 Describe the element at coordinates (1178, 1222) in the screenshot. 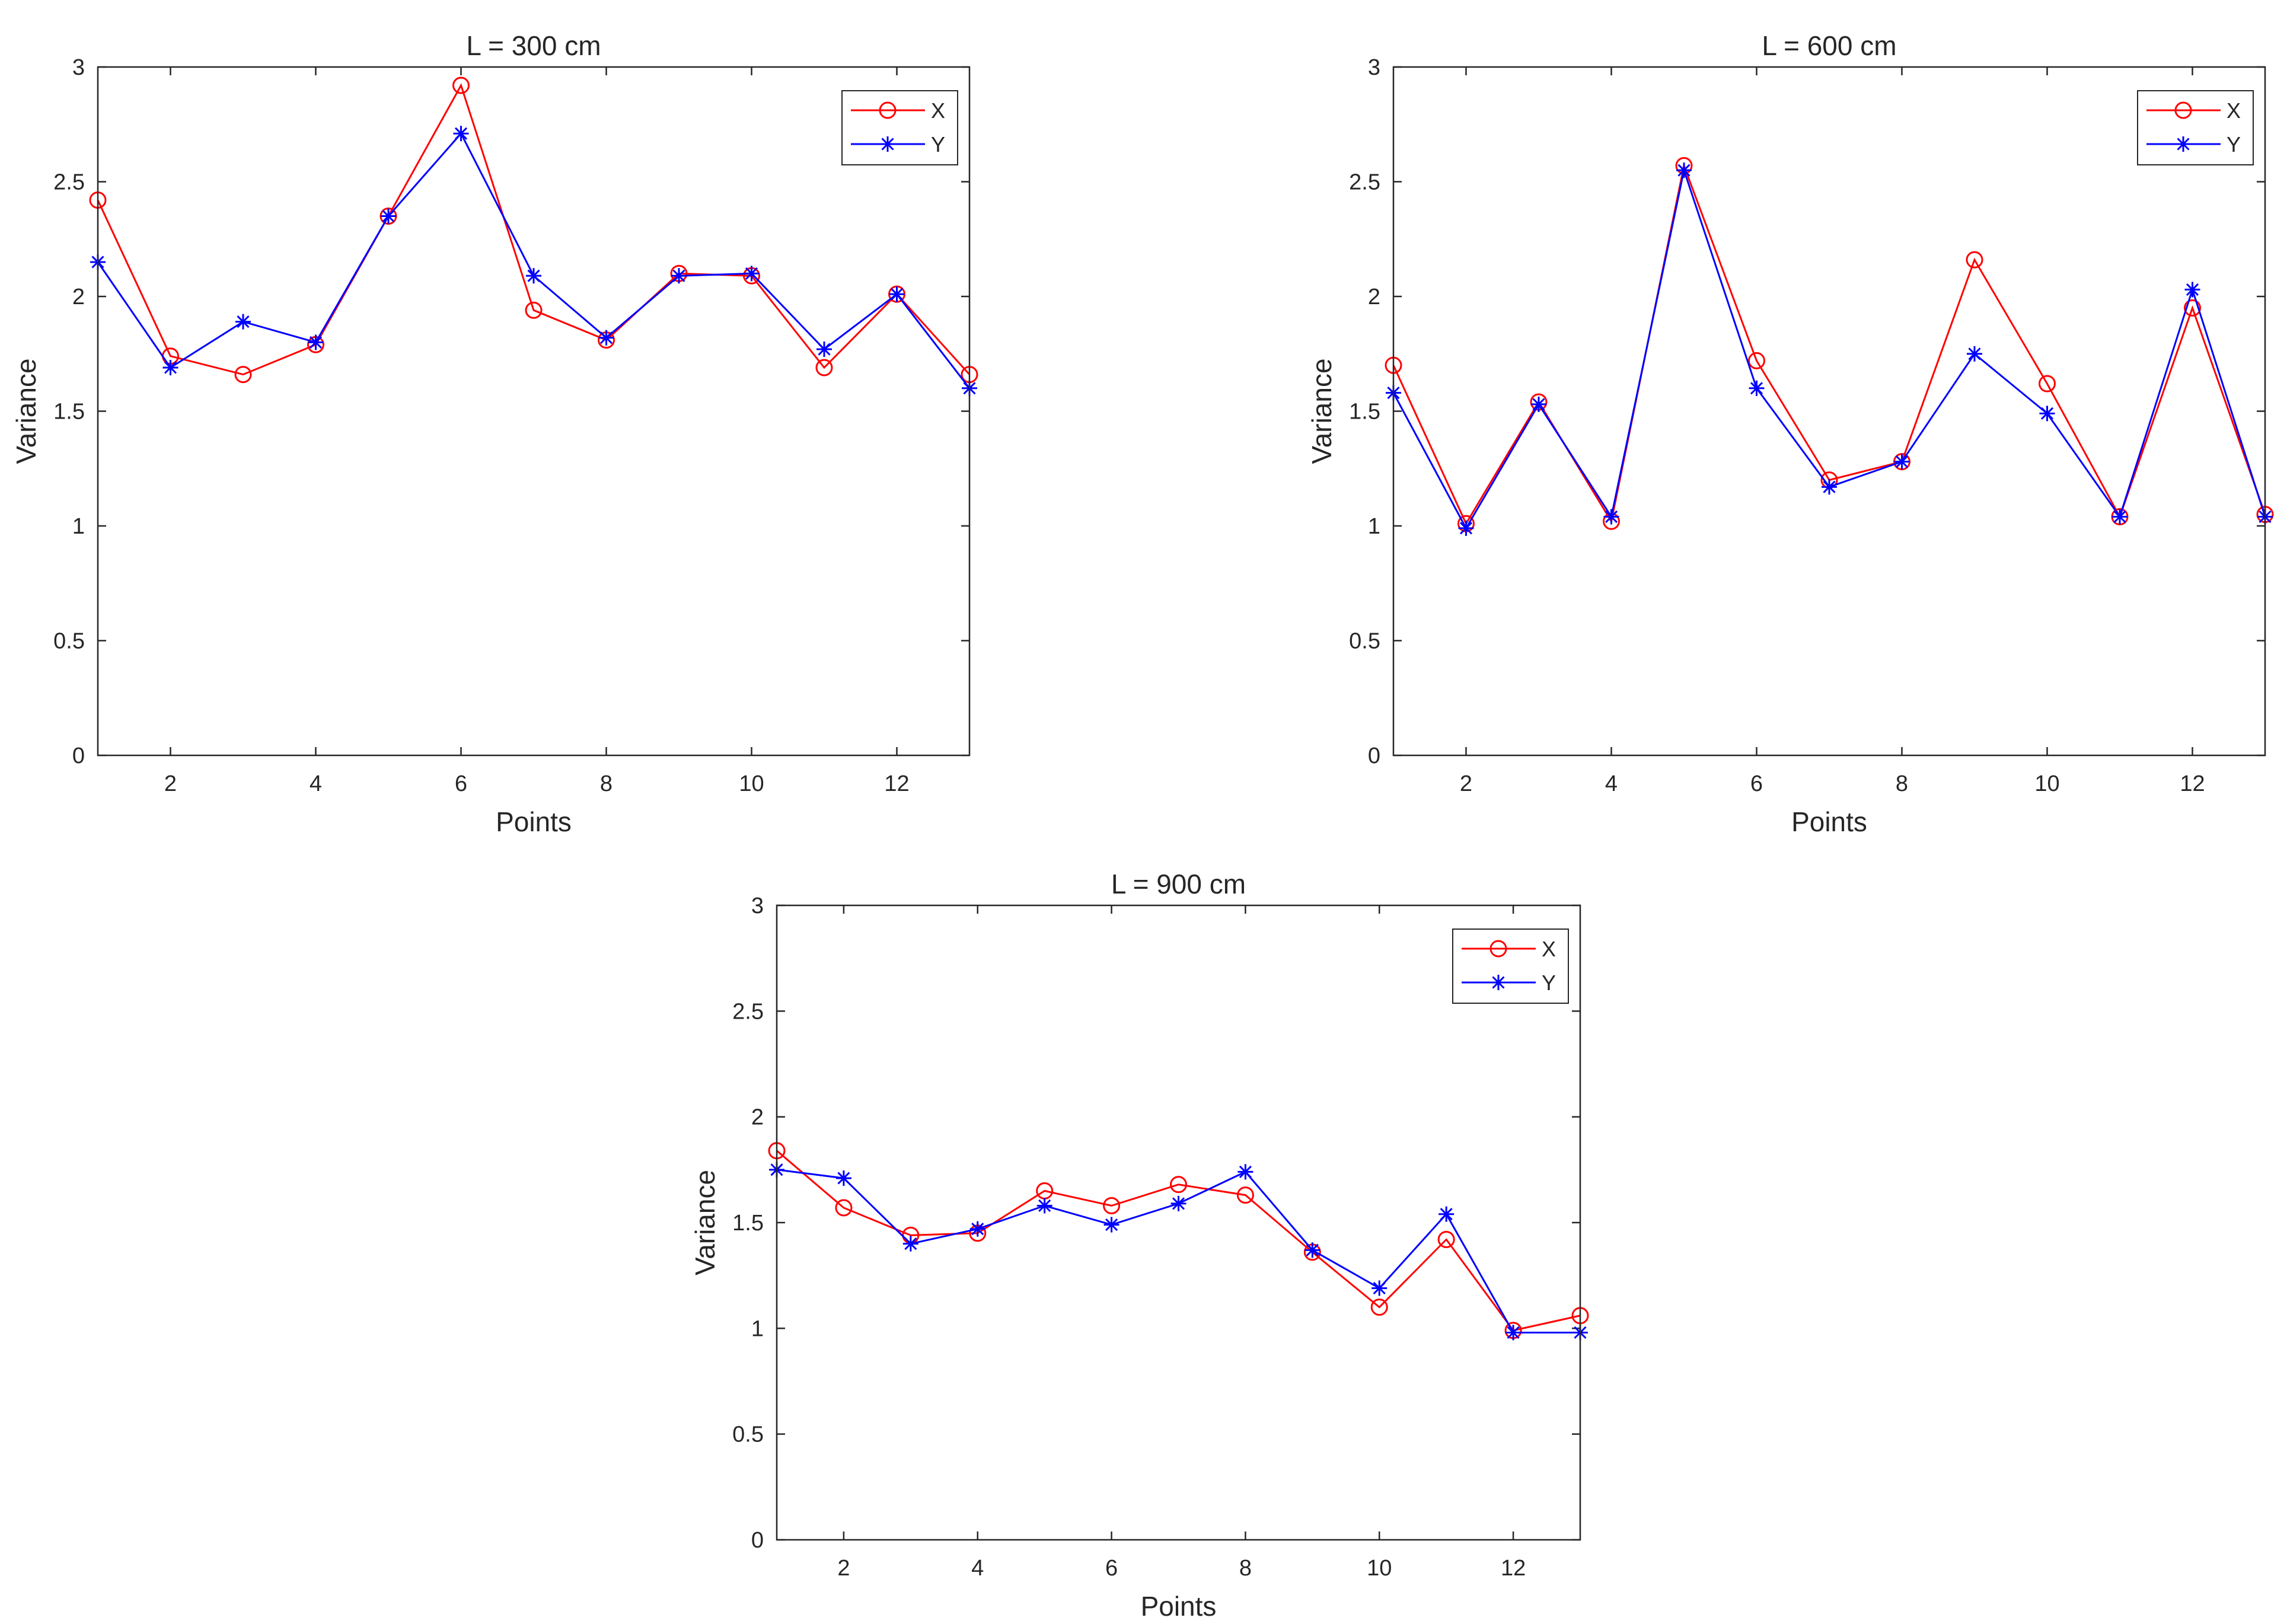

I see `plot-area` at that location.